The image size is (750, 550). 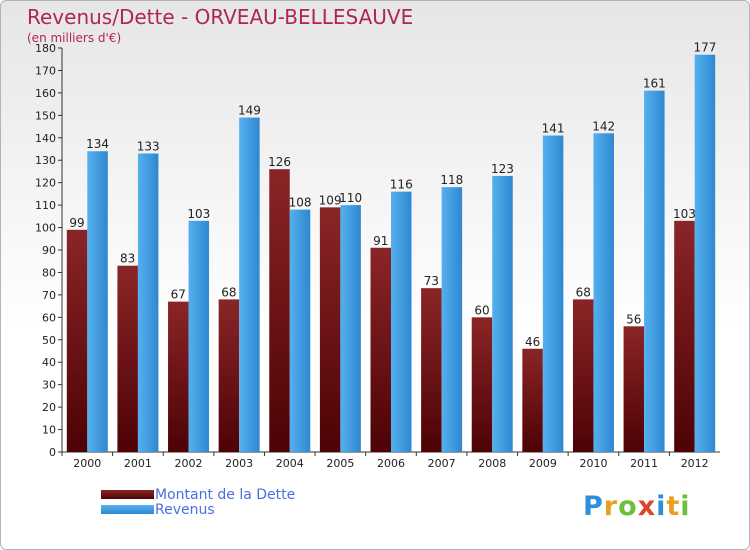 I want to click on data-label-debt: 73, so click(x=431, y=281).